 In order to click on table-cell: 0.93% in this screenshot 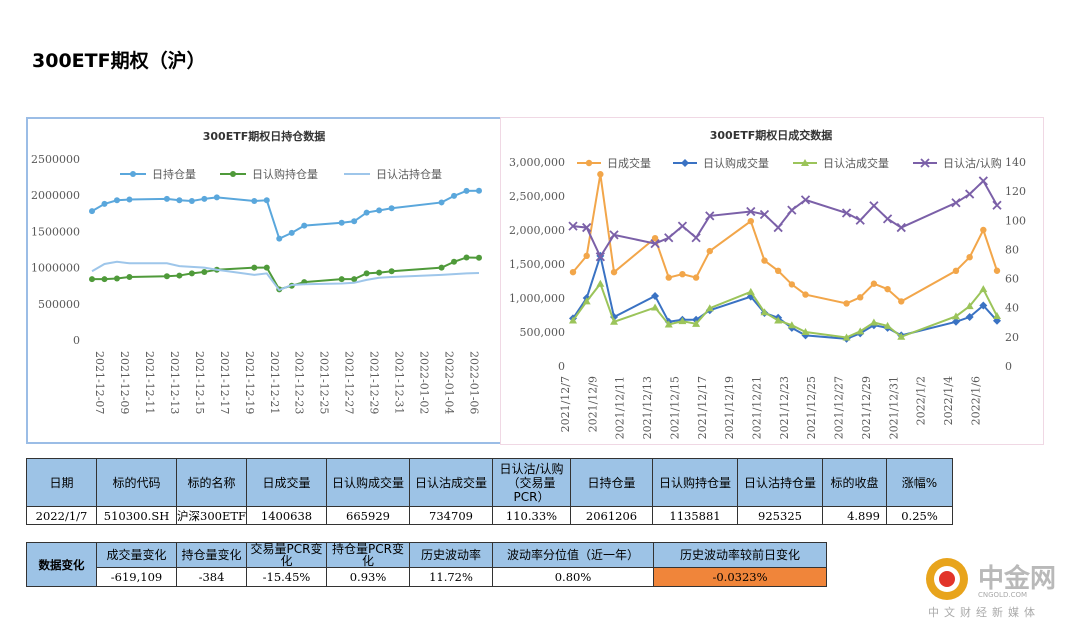, I will do `click(368, 577)`.